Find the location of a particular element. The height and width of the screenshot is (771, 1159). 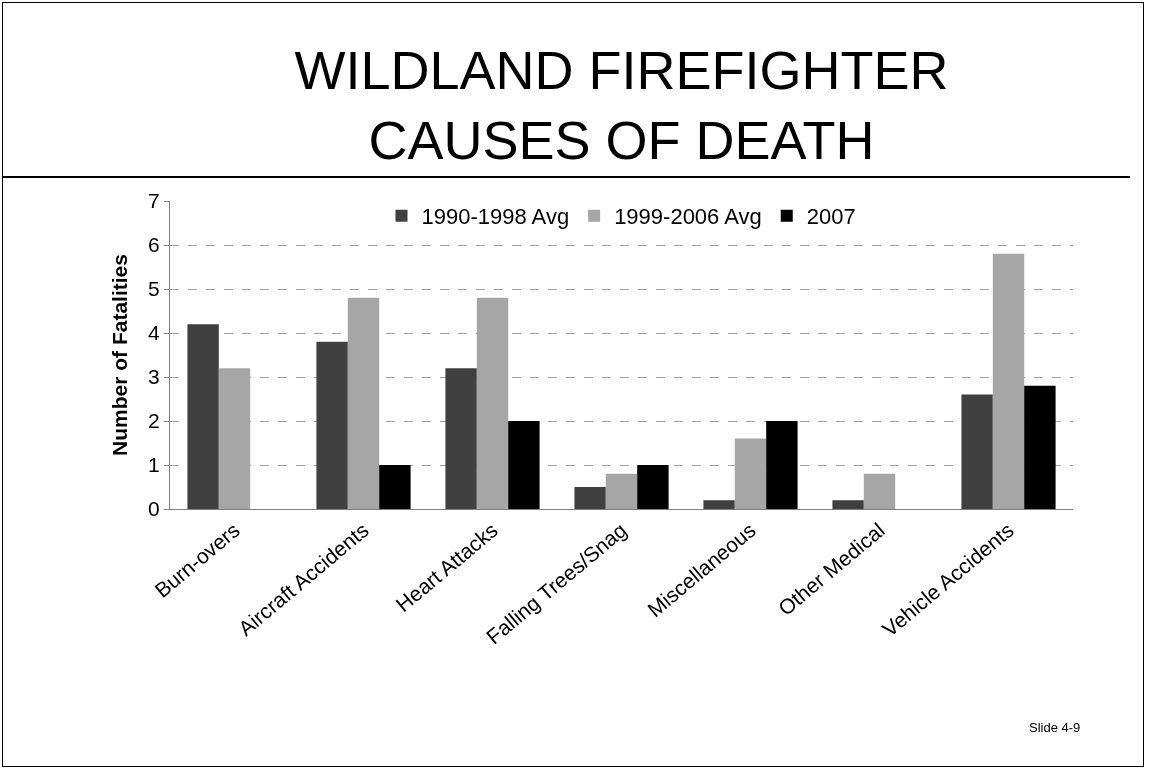

y-tick-label: 2 is located at coordinates (154, 421).